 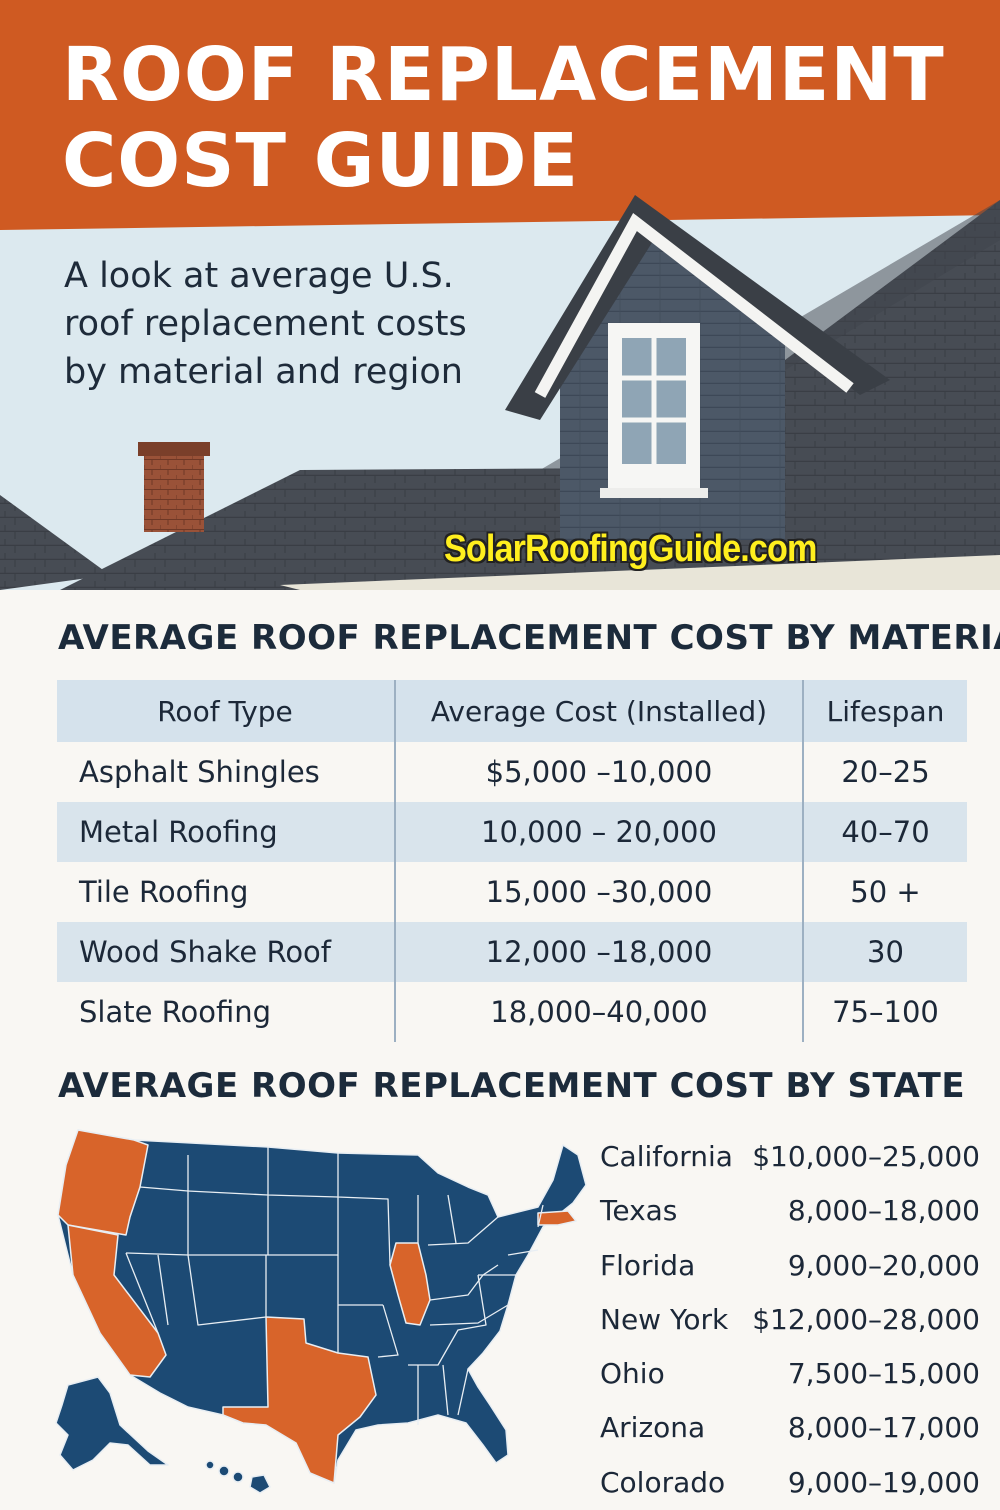 I want to click on state-cost: 7,500–15,000, so click(x=883, y=1374).